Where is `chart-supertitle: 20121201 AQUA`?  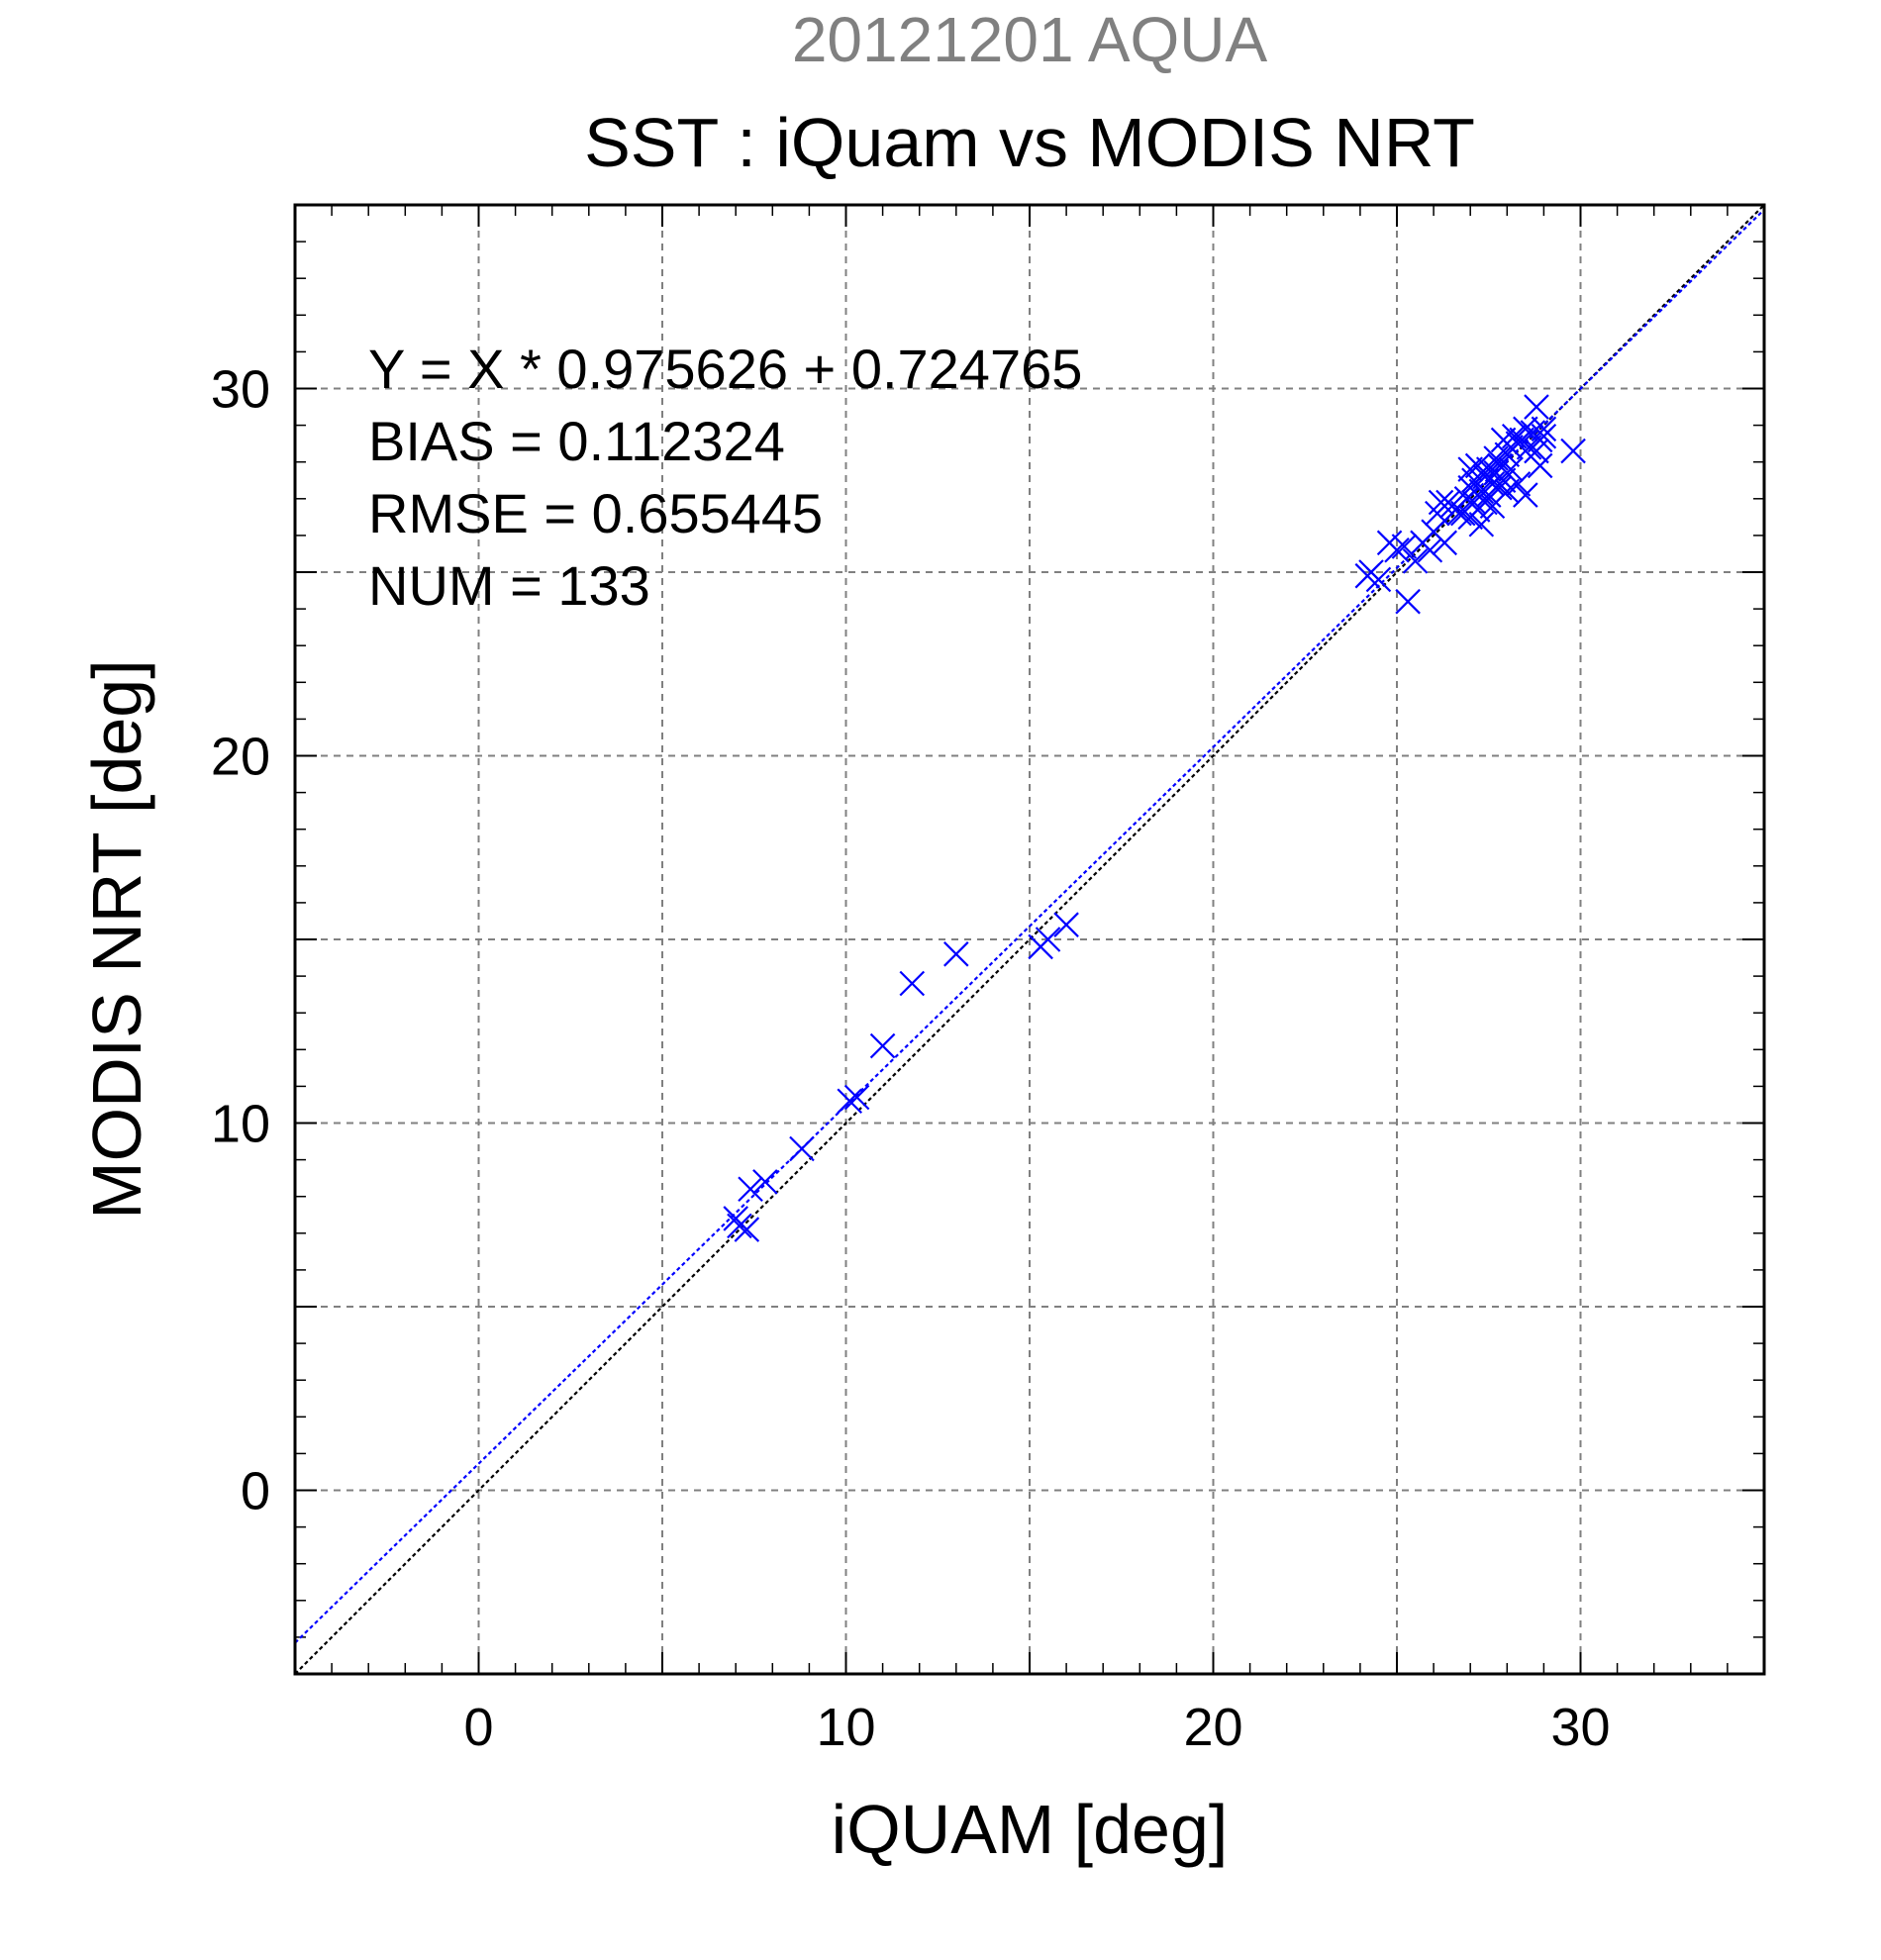
chart-supertitle: 20121201 AQUA is located at coordinates (1030, 39).